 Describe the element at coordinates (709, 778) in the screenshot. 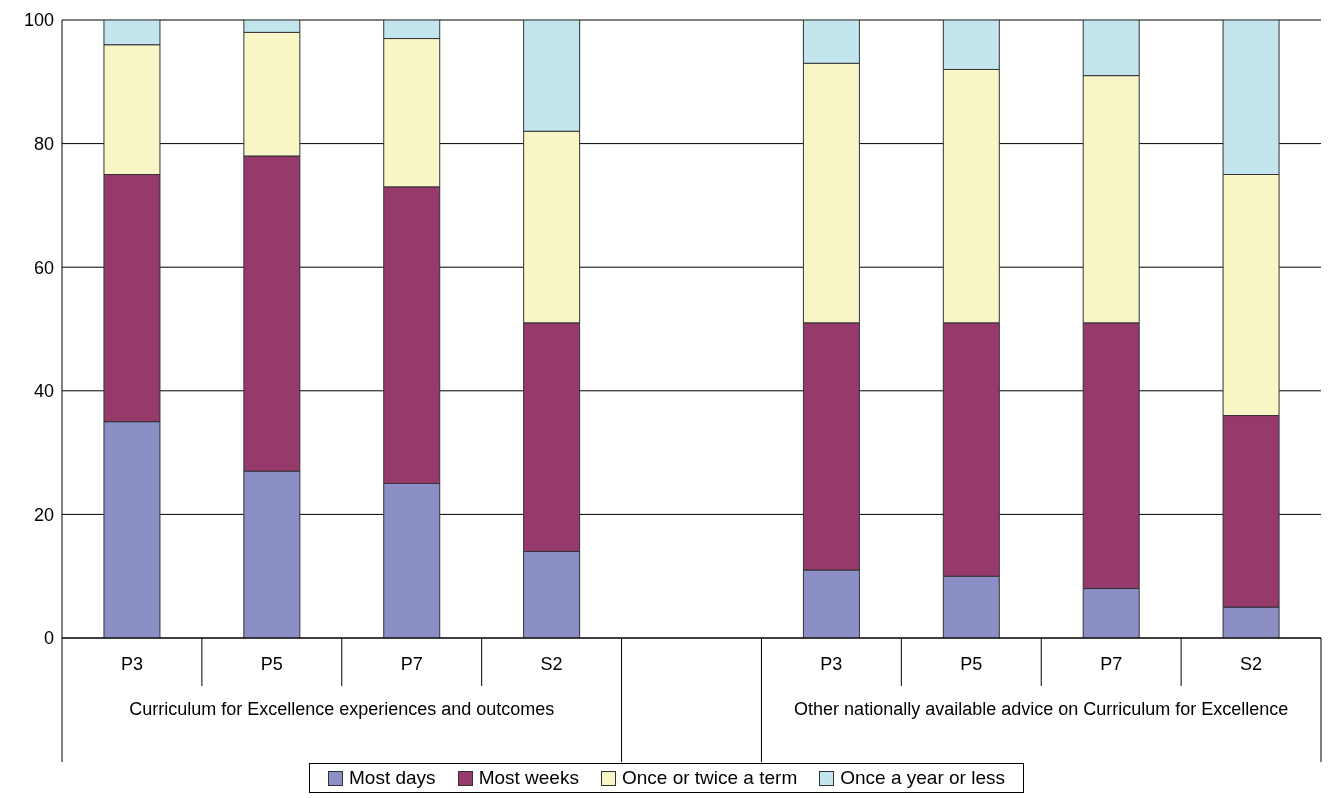

I see `legend-label: Once or twice a term` at that location.